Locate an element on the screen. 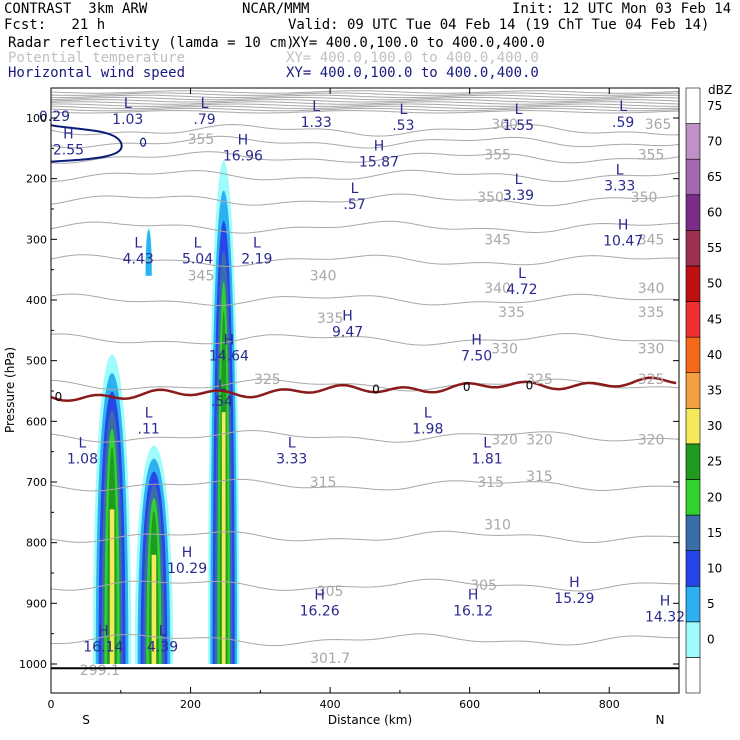 The width and height of the screenshot is (740, 740). theta-label: 360 is located at coordinates (504, 125).